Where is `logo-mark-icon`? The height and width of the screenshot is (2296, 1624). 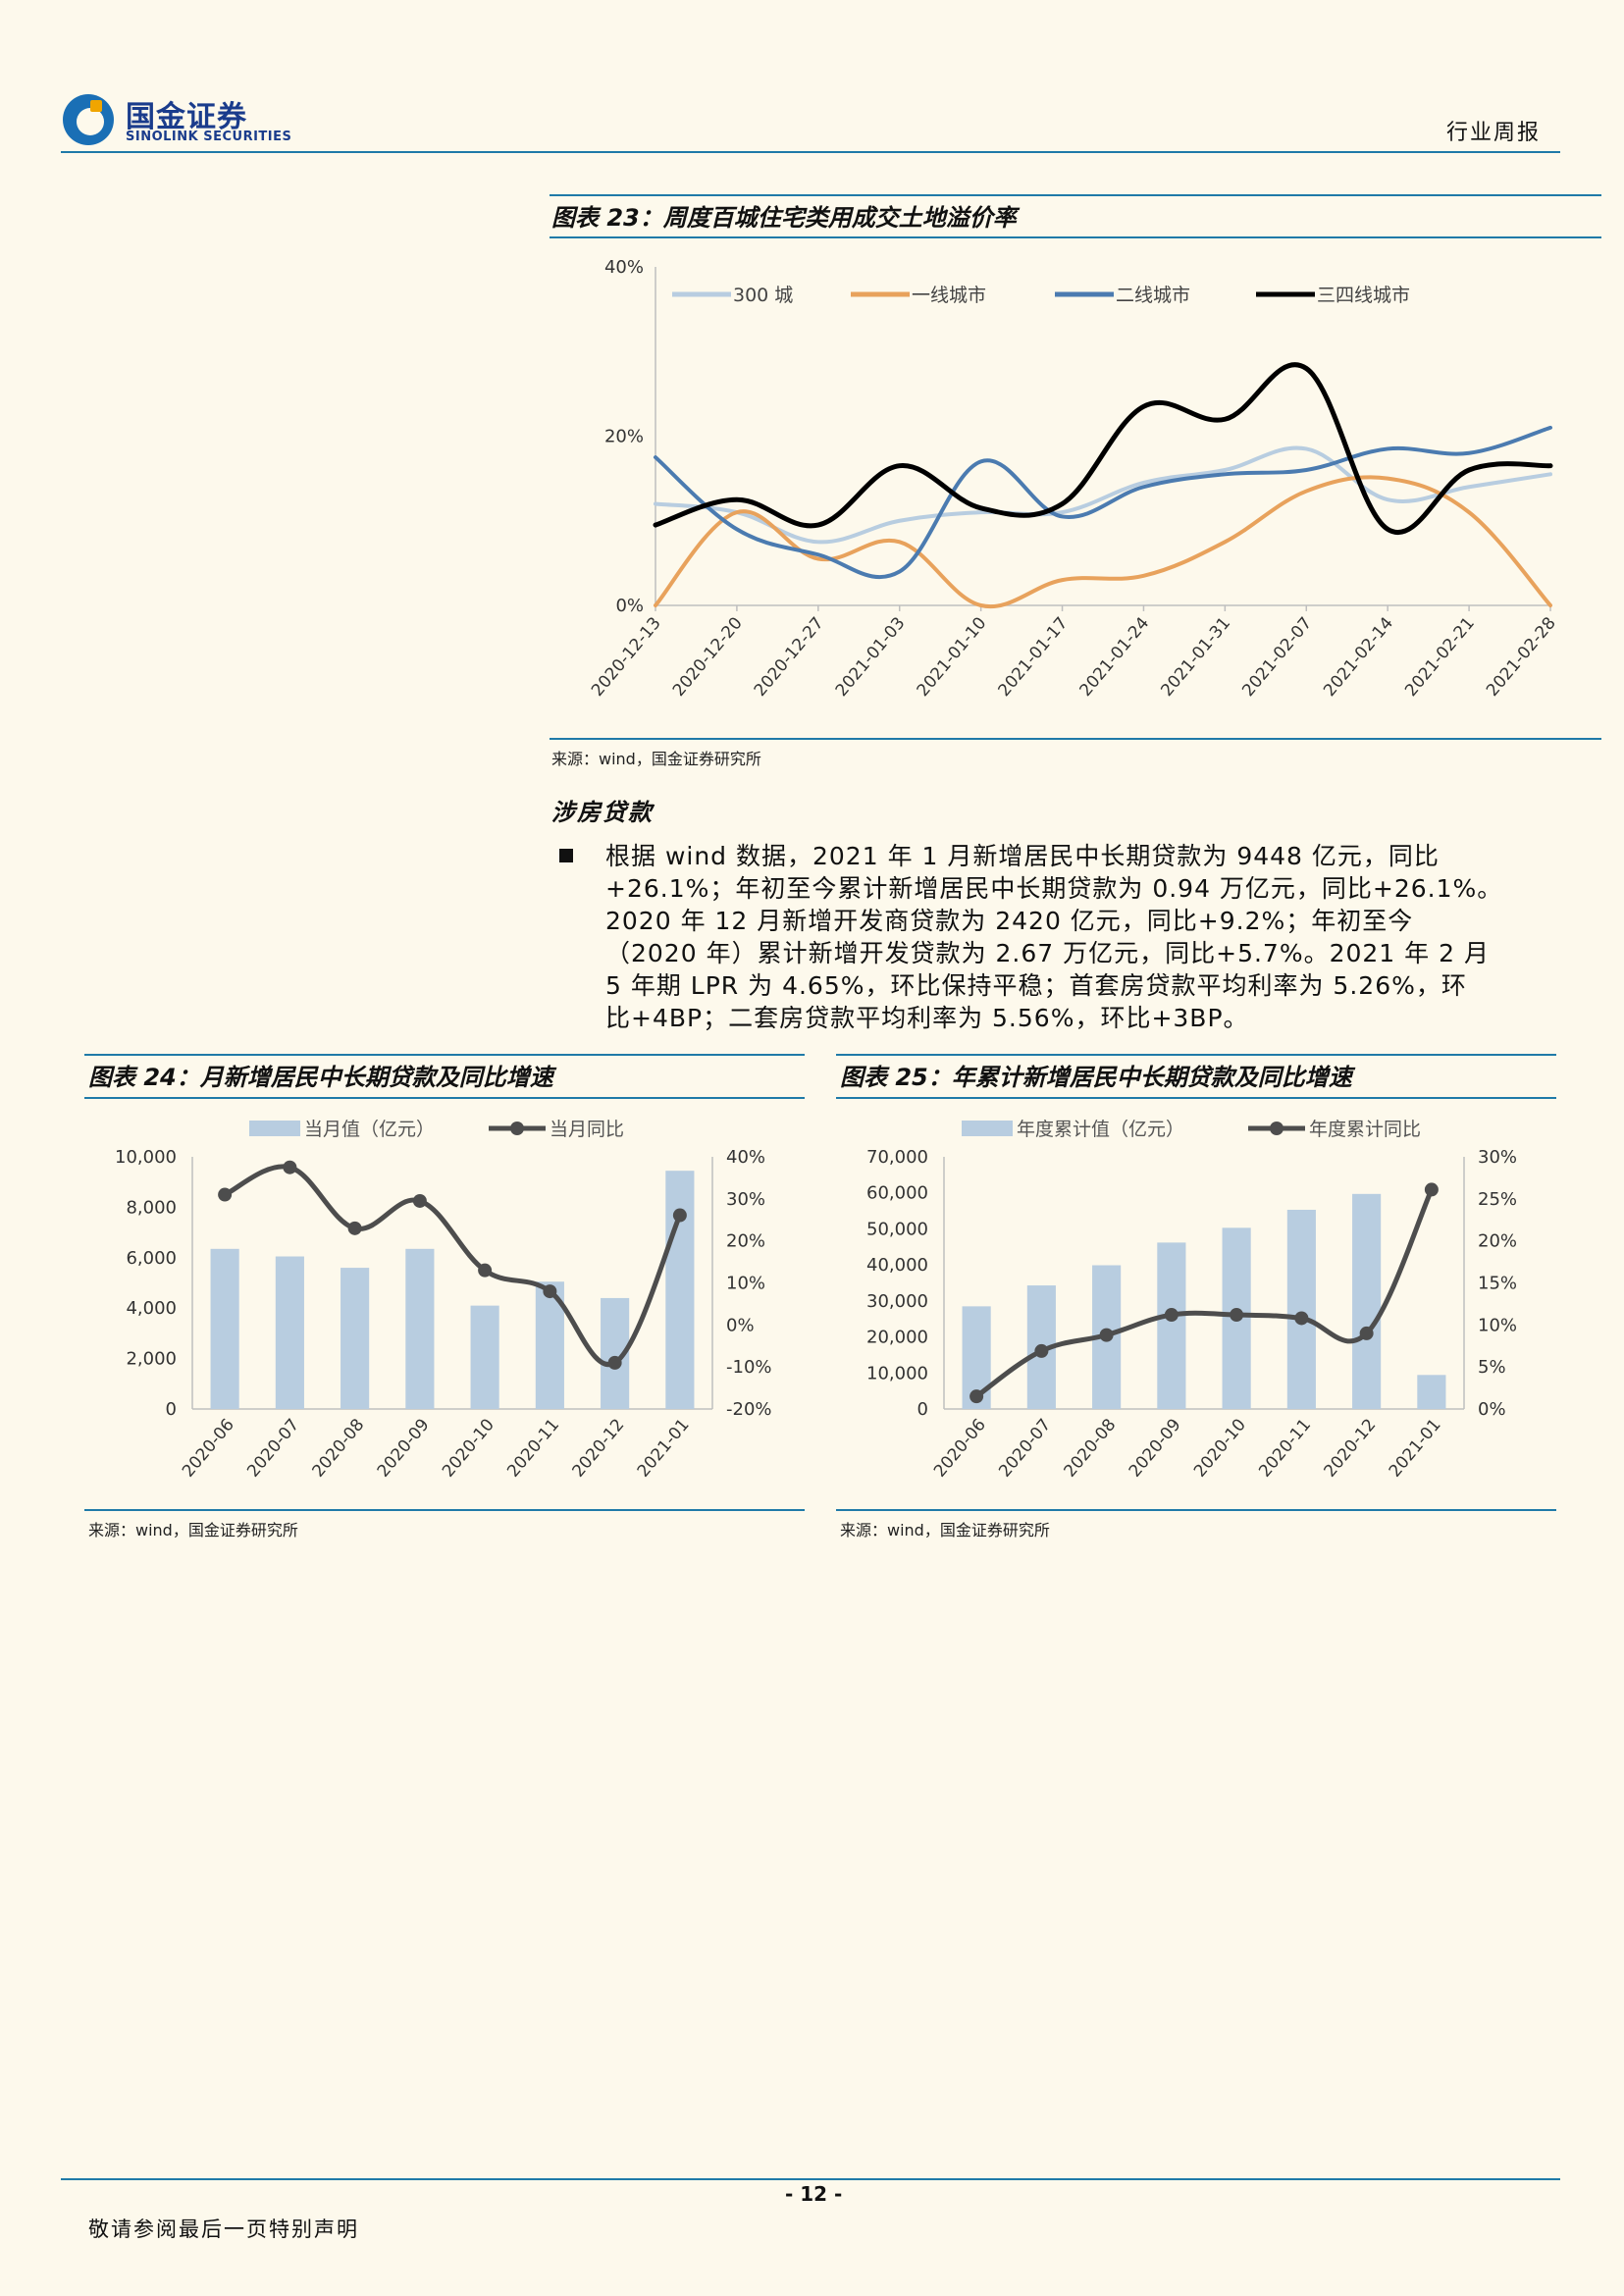
logo-mark-icon is located at coordinates (88, 119).